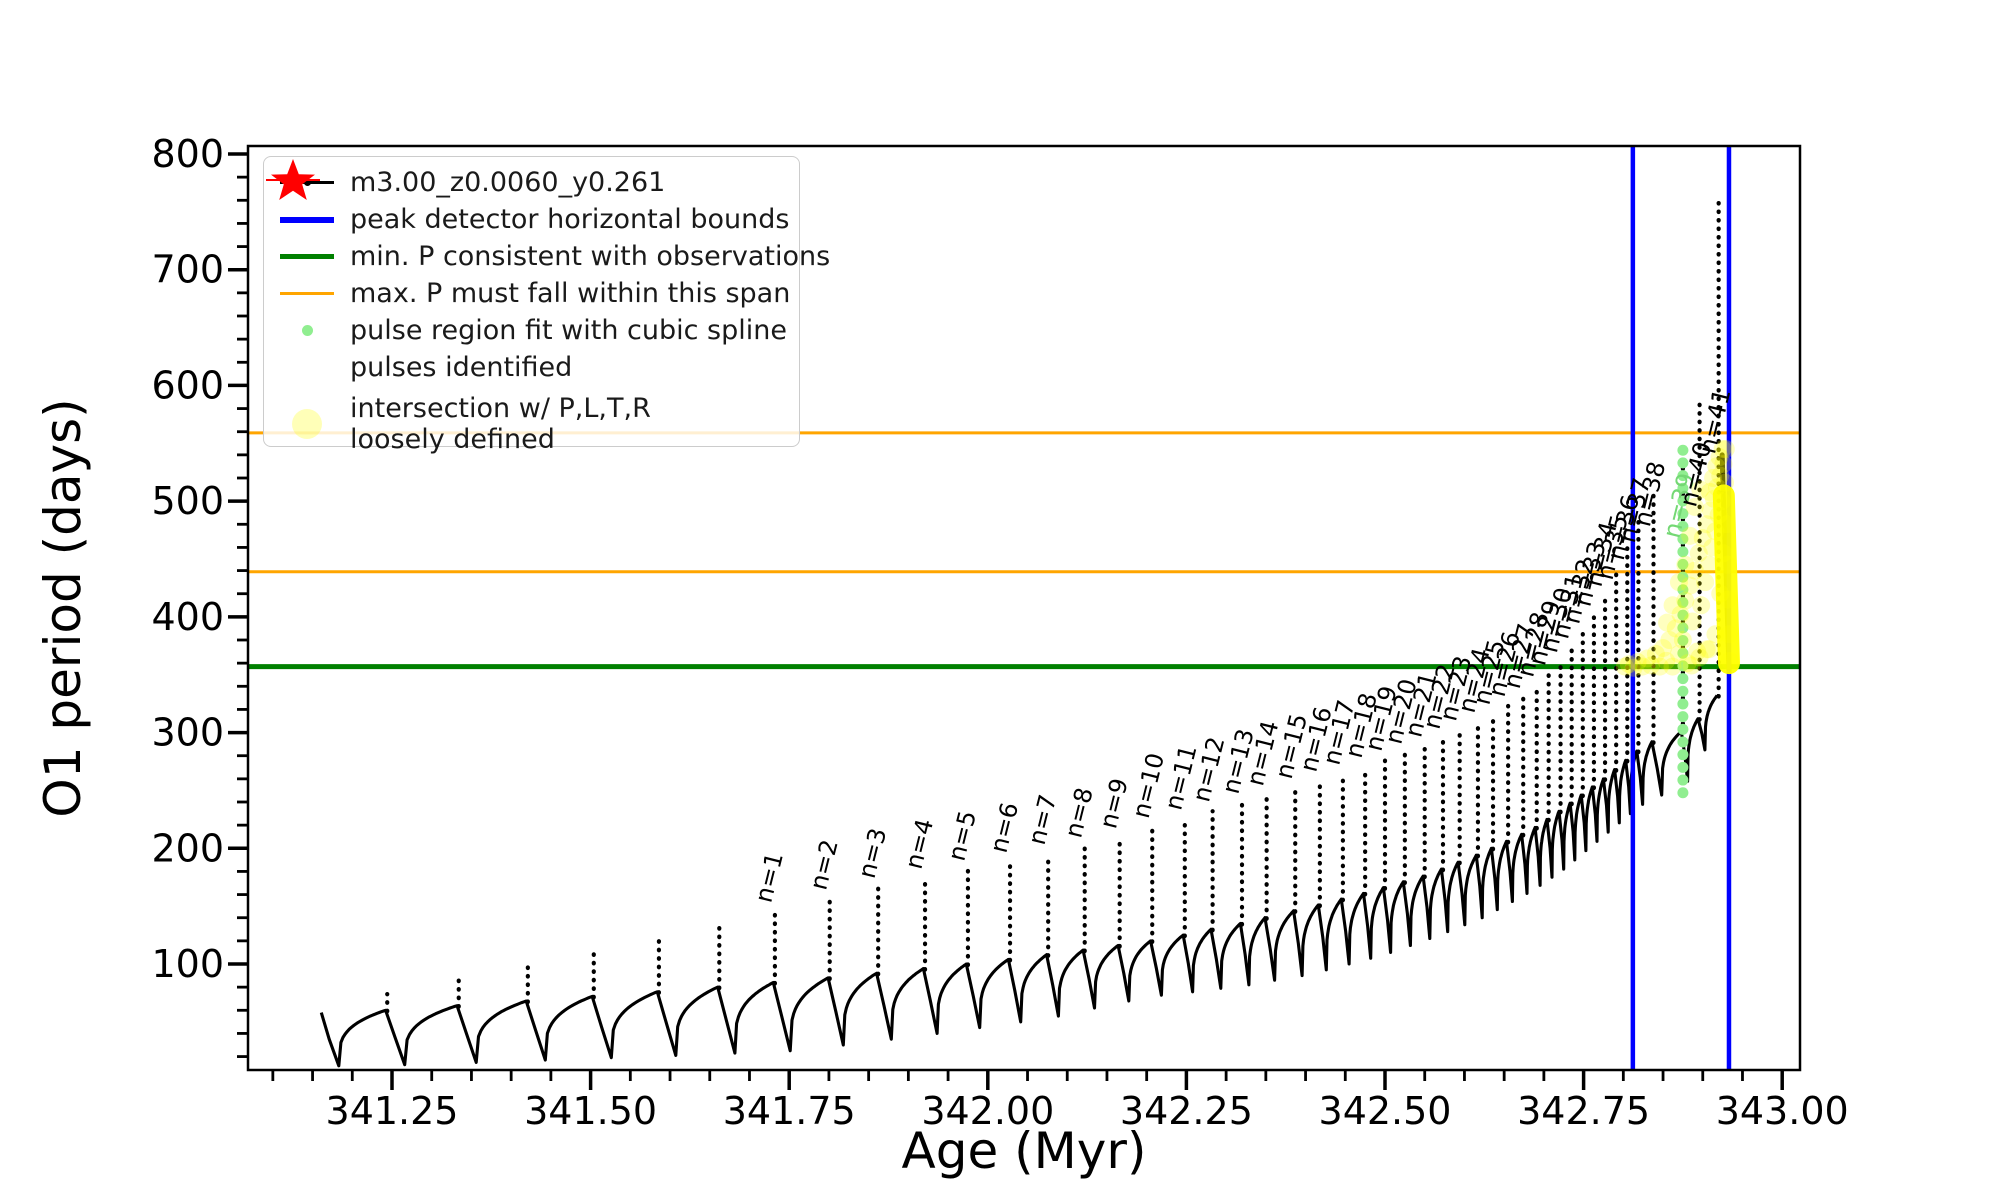  I want to click on x-tick-label: 341.50, so click(590, 1111).